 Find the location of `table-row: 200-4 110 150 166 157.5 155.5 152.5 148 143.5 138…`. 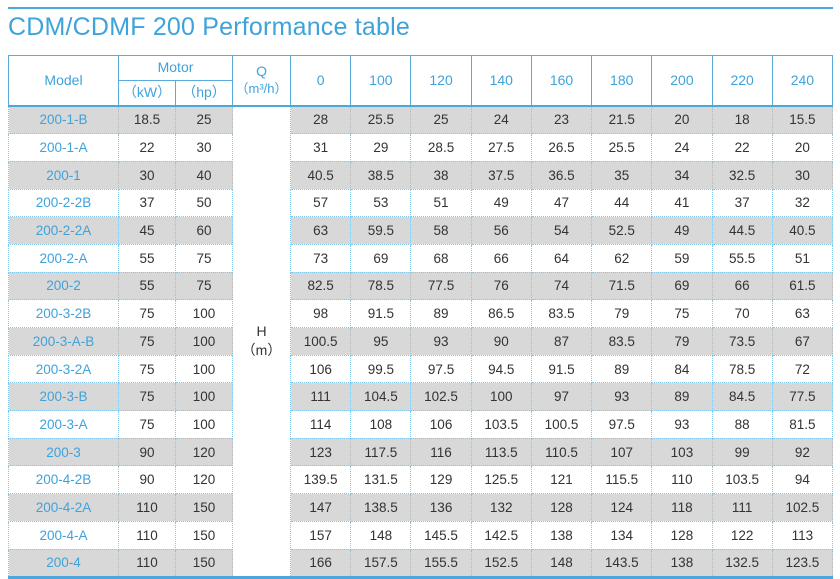

table-row: 200-4 110 150 166 157.5 155.5 152.5 148 143.5 138… is located at coordinates (421, 563).